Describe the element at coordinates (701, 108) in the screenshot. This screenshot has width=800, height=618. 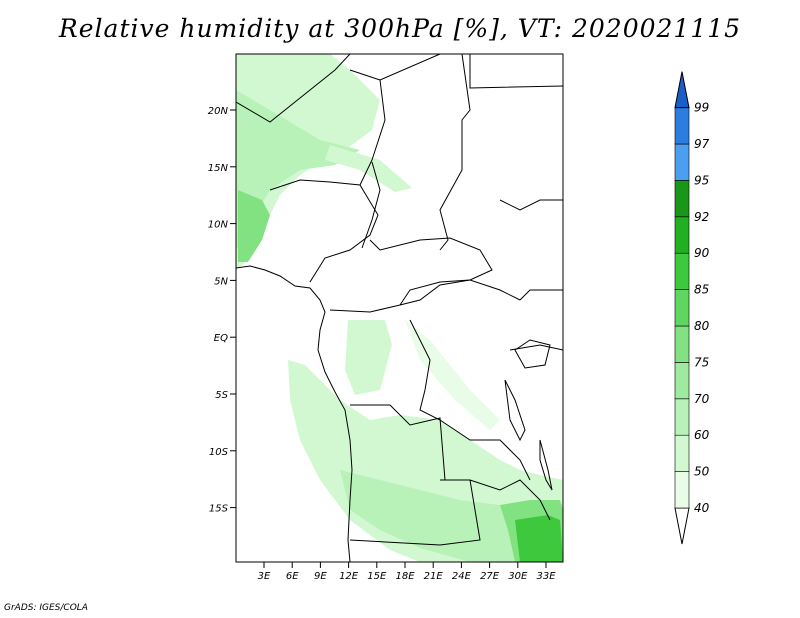
I see `colorbar-label: 99` at that location.